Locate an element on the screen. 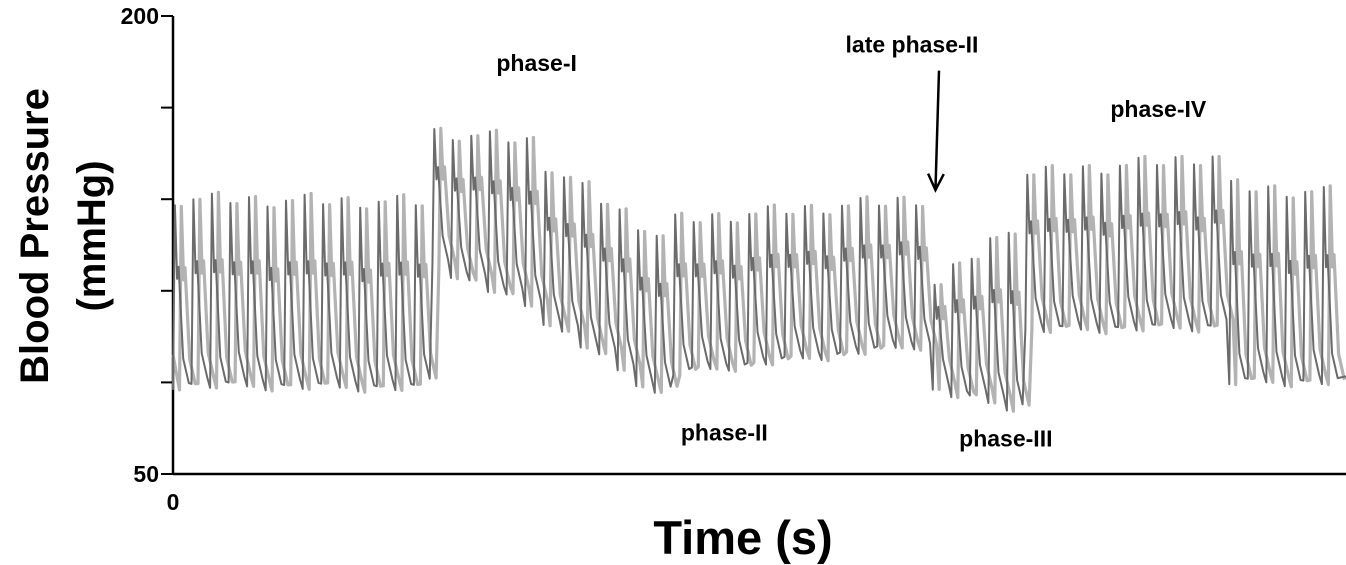  y-axis-label-line1: Blood Pressure is located at coordinates (35, 236).